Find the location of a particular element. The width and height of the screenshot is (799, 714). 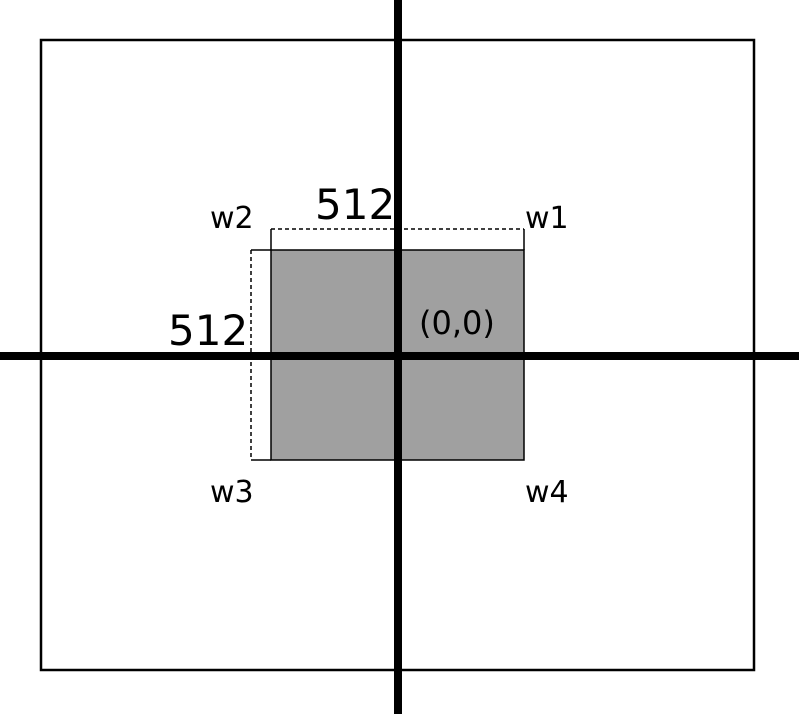

height-dimension-label: 512 is located at coordinates (208, 330).